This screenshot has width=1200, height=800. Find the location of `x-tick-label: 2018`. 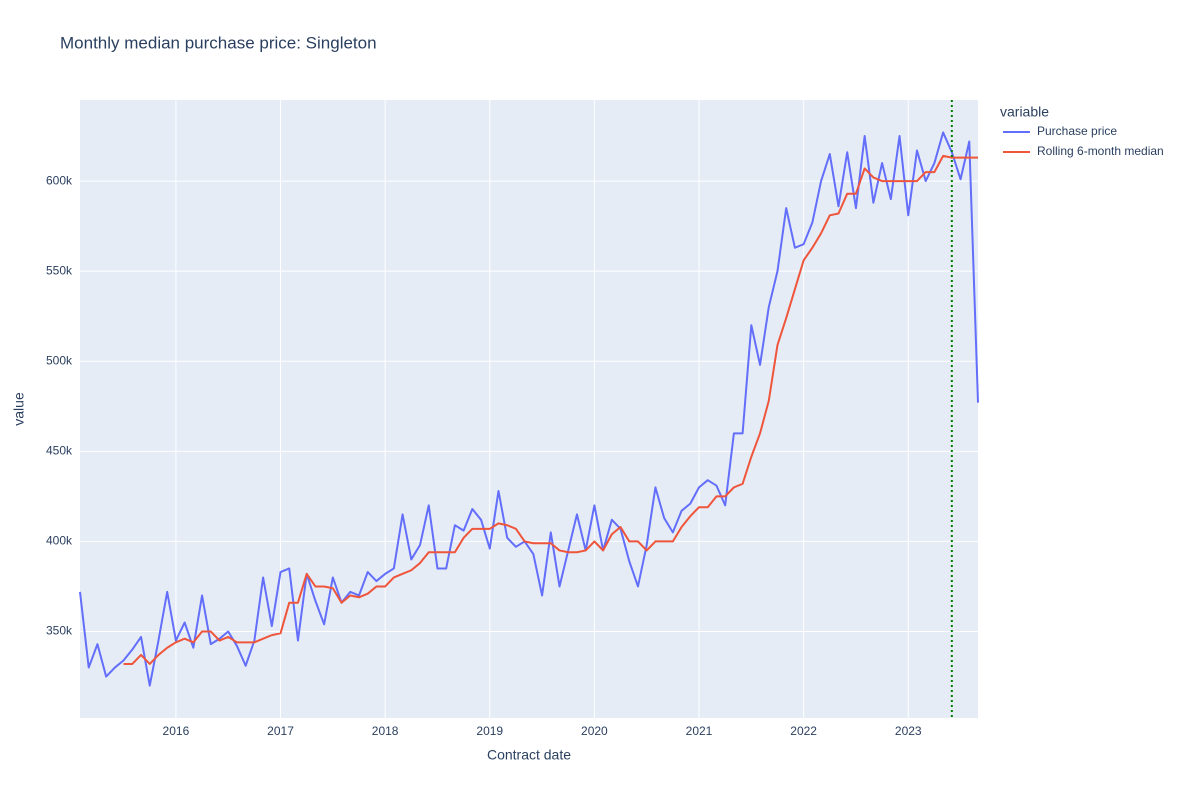

x-tick-label: 2018 is located at coordinates (385, 731).